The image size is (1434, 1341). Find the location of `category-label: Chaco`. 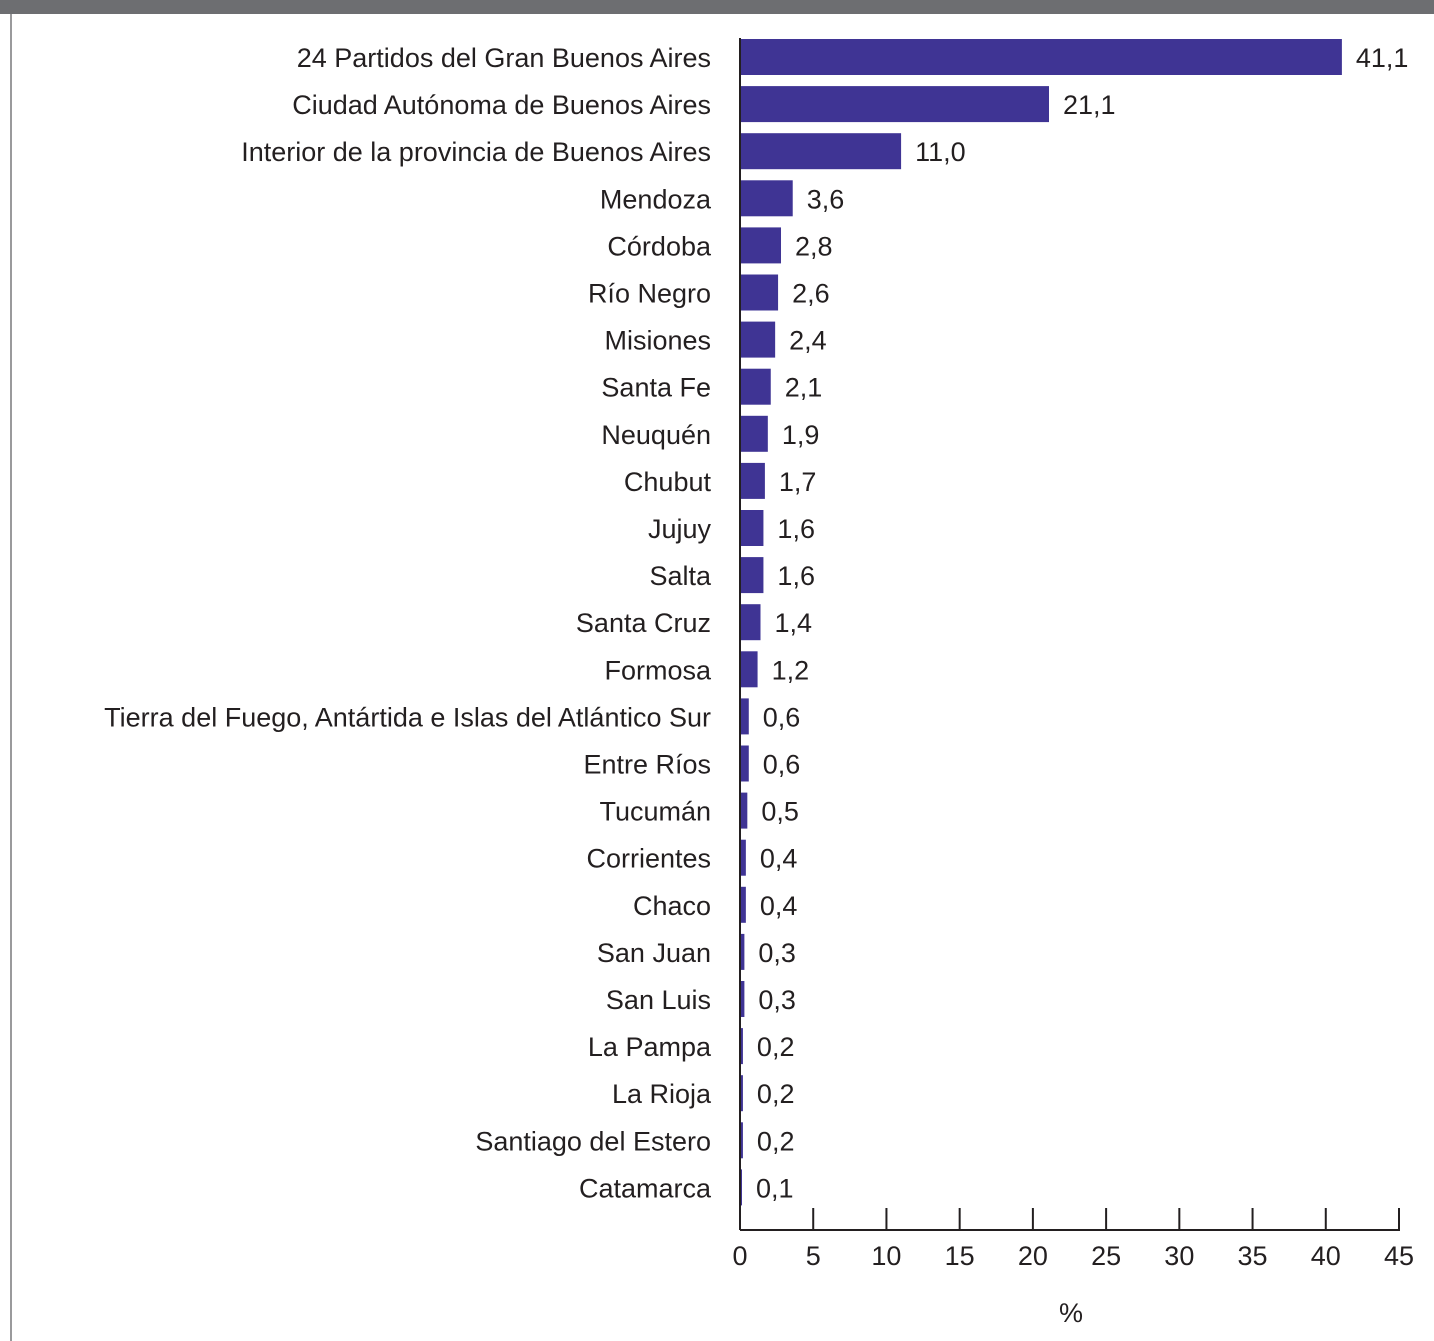

category-label: Chaco is located at coordinates (672, 906).